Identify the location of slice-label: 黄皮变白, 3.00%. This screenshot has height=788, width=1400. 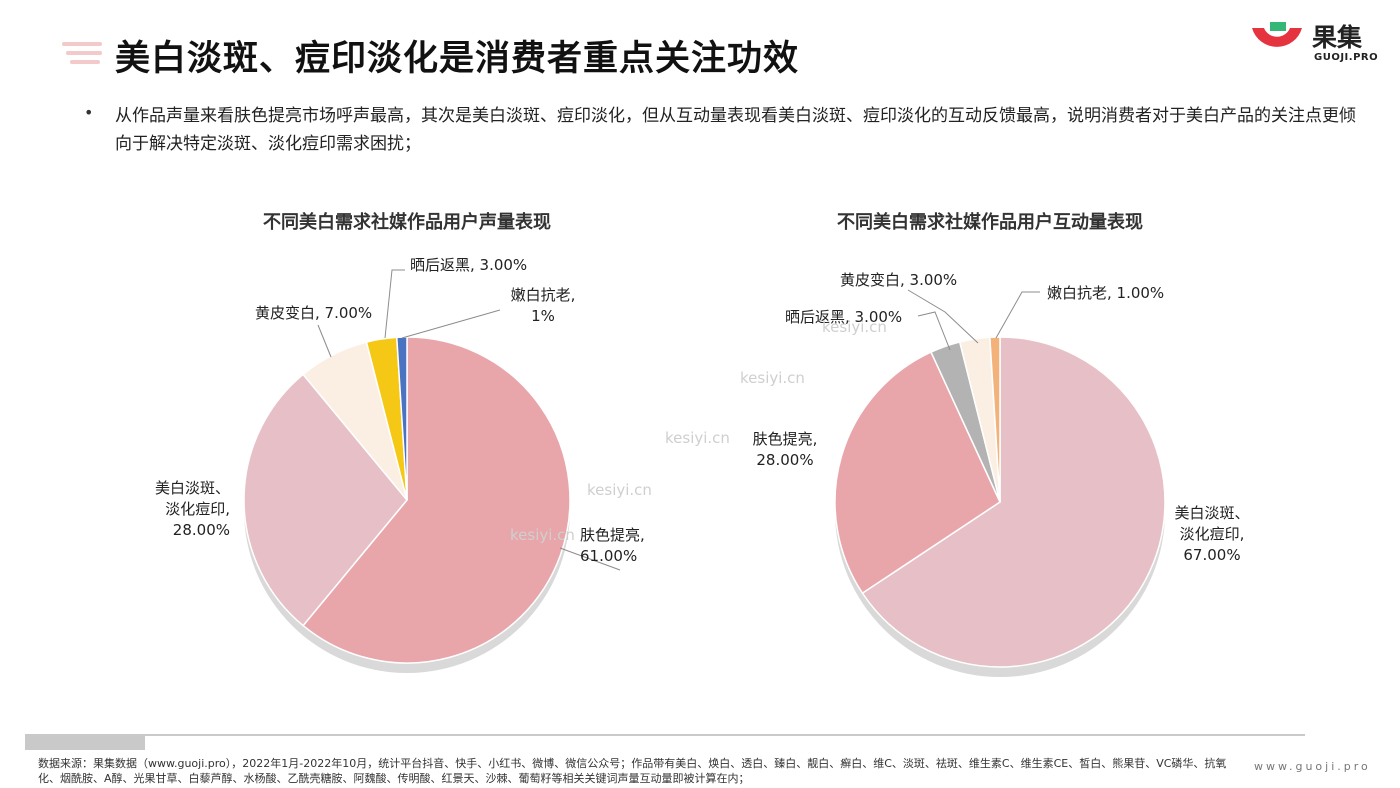
(898, 280).